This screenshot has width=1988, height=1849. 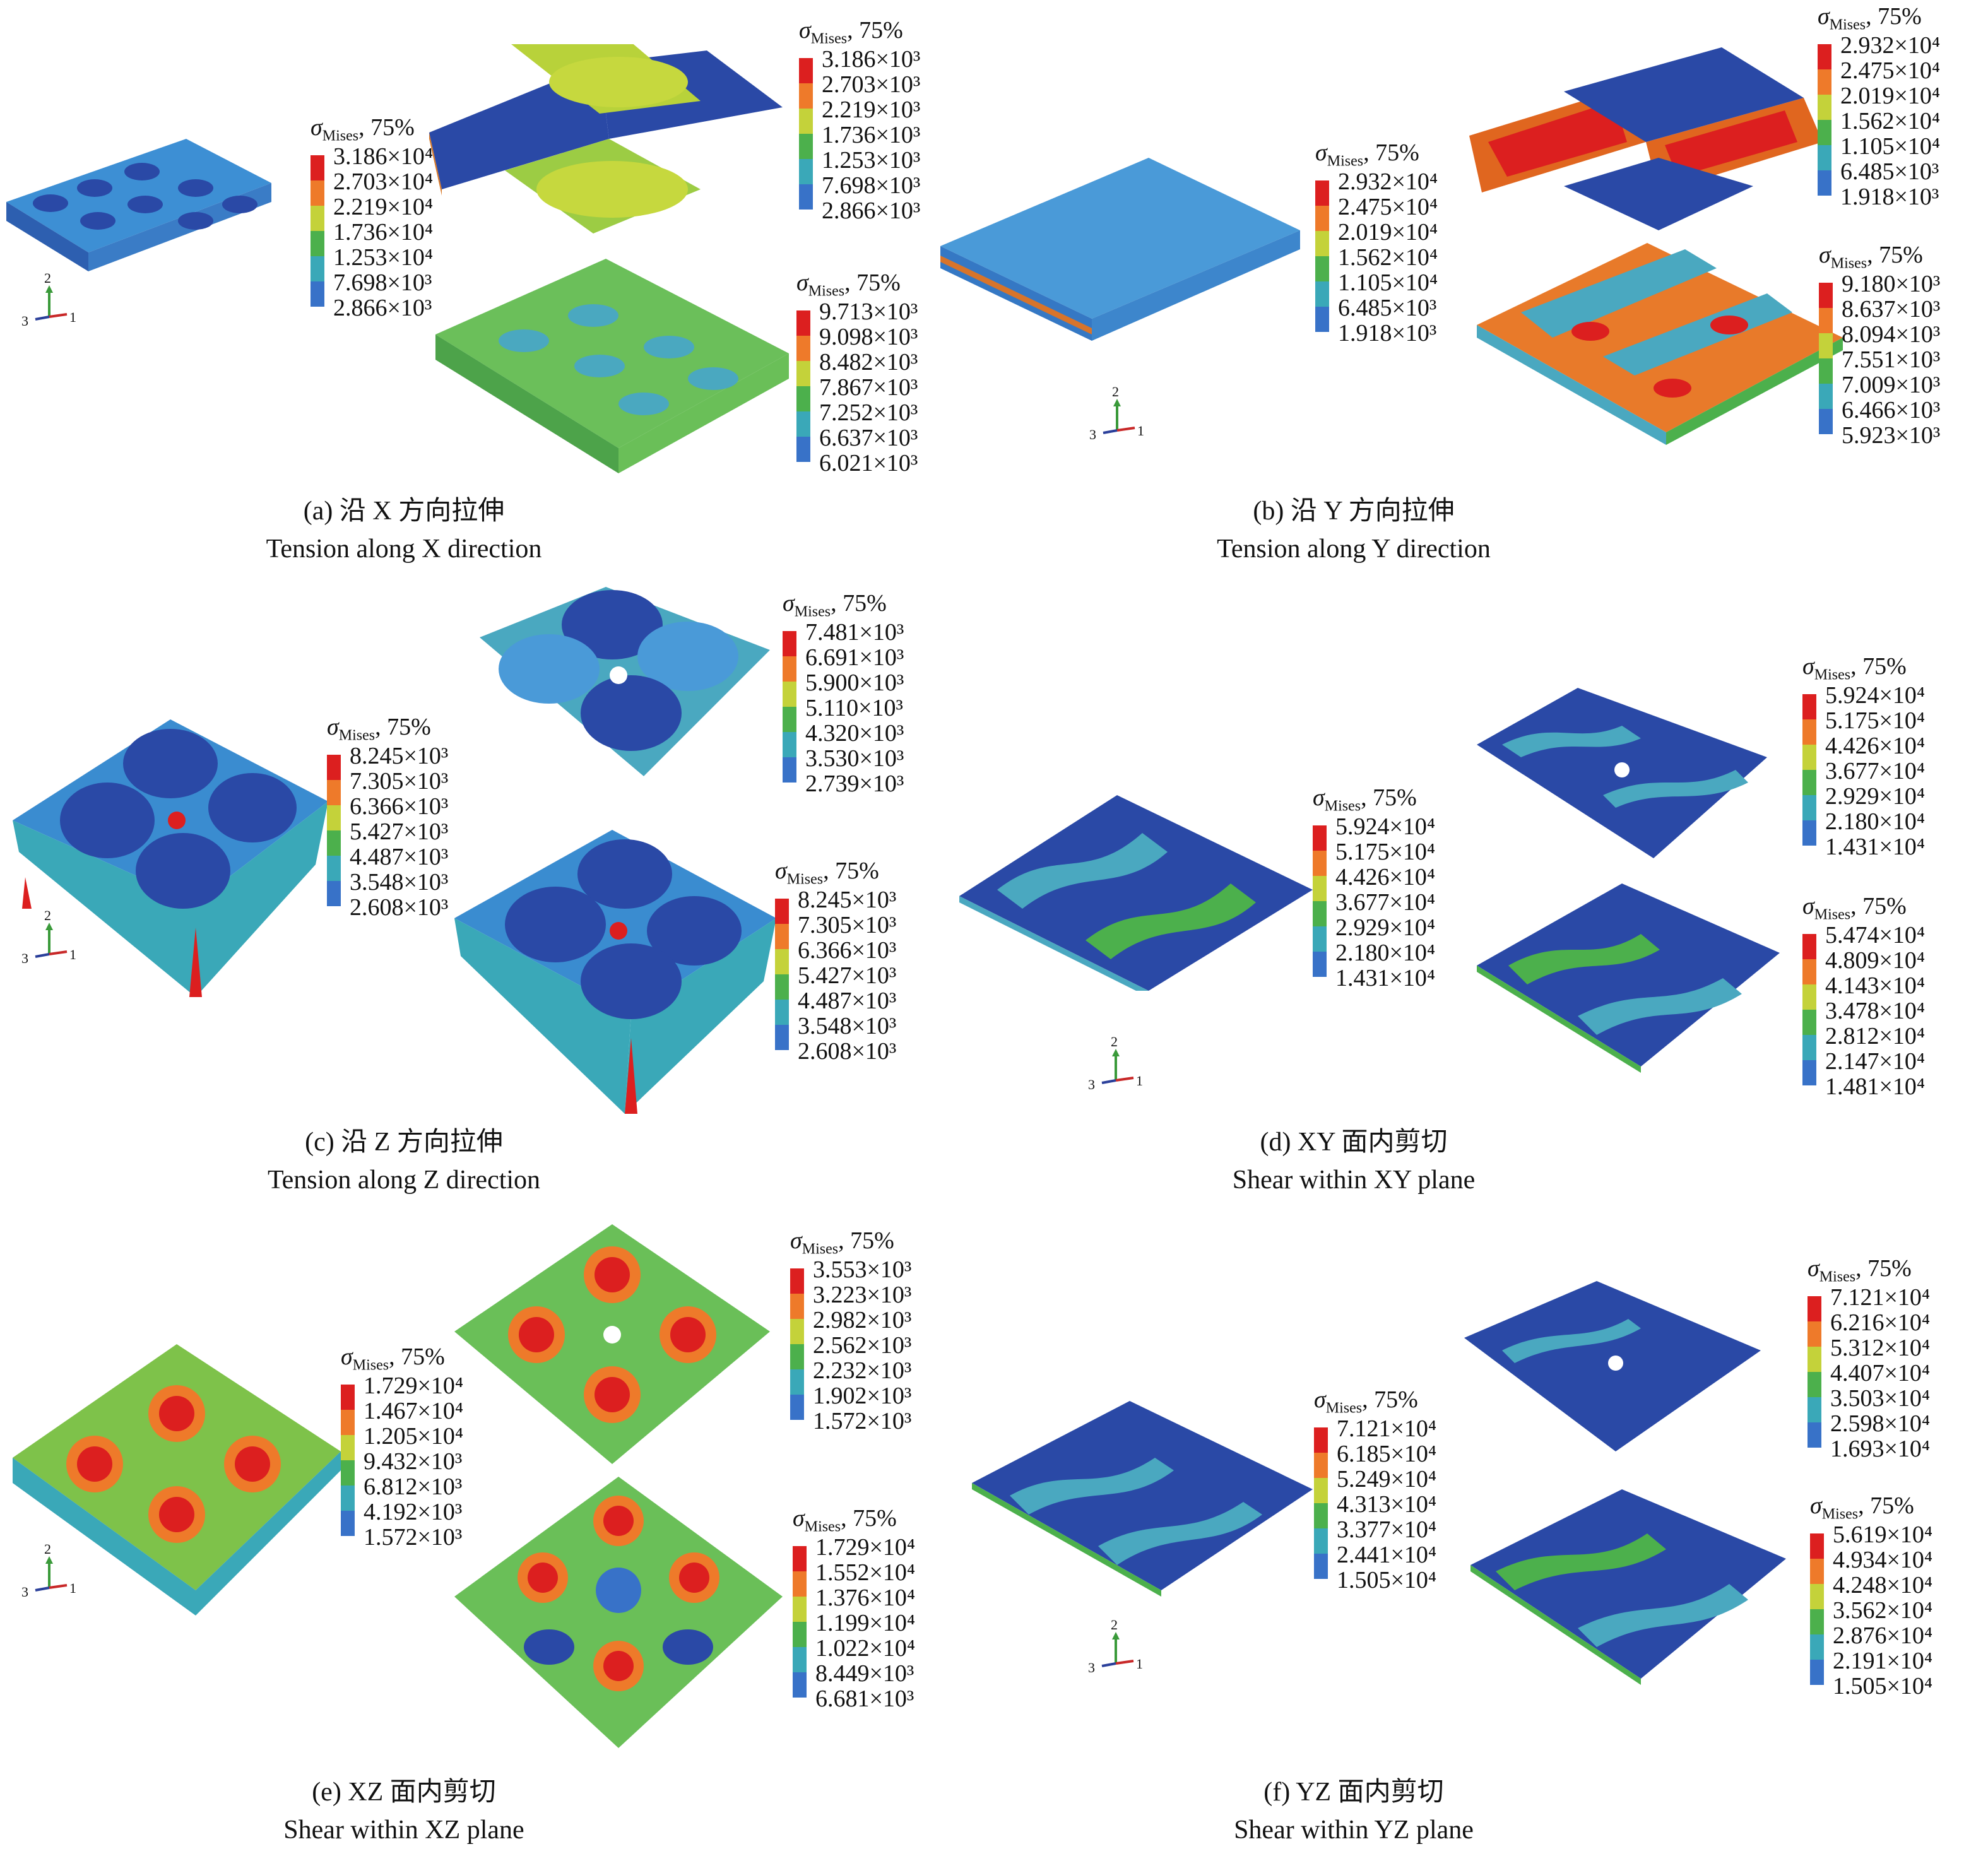 What do you see at coordinates (399, 882) in the screenshot?
I see `legend-value: 3.548×10³` at bounding box center [399, 882].